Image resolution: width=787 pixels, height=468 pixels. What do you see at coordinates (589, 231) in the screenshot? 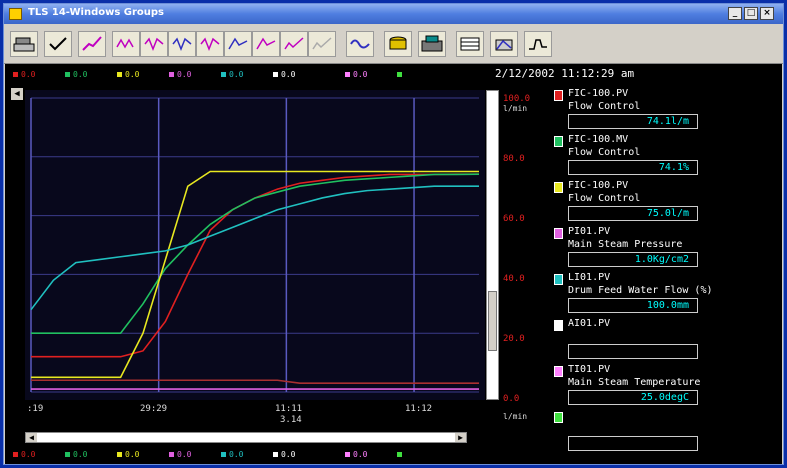
I see `pen-tag: PI01.PV` at bounding box center [589, 231].